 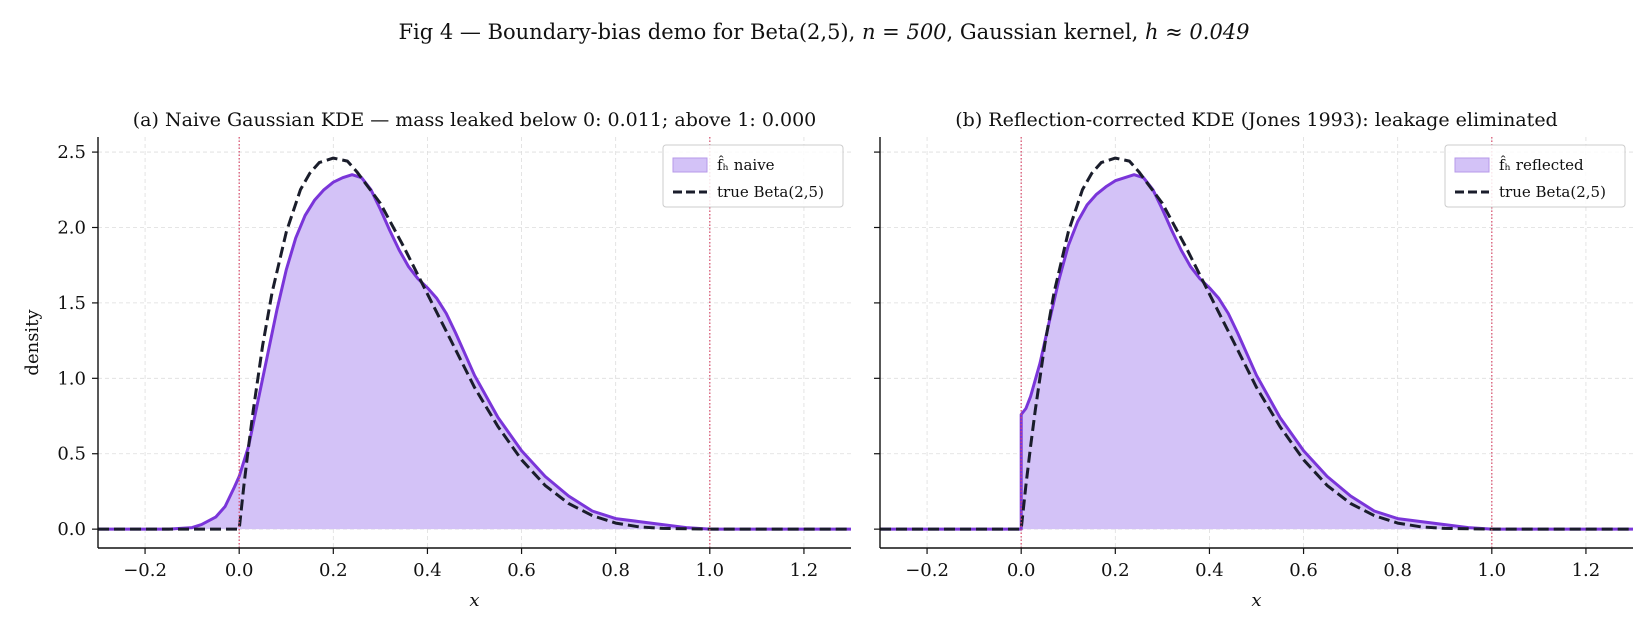 I want to click on y-tick-label: 1.0, so click(x=71, y=378).